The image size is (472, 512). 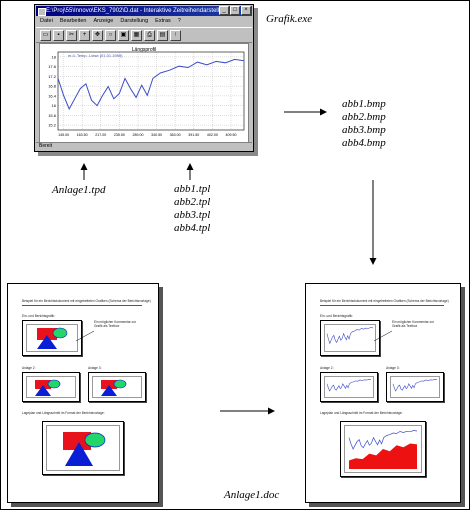 What do you see at coordinates (52, 66) in the screenshot?
I see `y-tick-label: 17.6` at bounding box center [52, 66].